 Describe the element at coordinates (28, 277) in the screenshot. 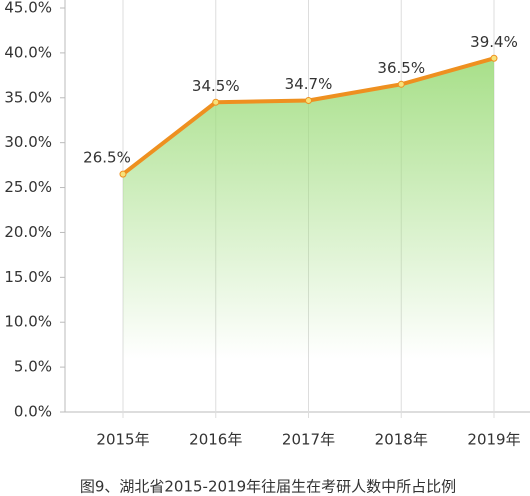

I see `y-tick-label: 15.0%` at that location.